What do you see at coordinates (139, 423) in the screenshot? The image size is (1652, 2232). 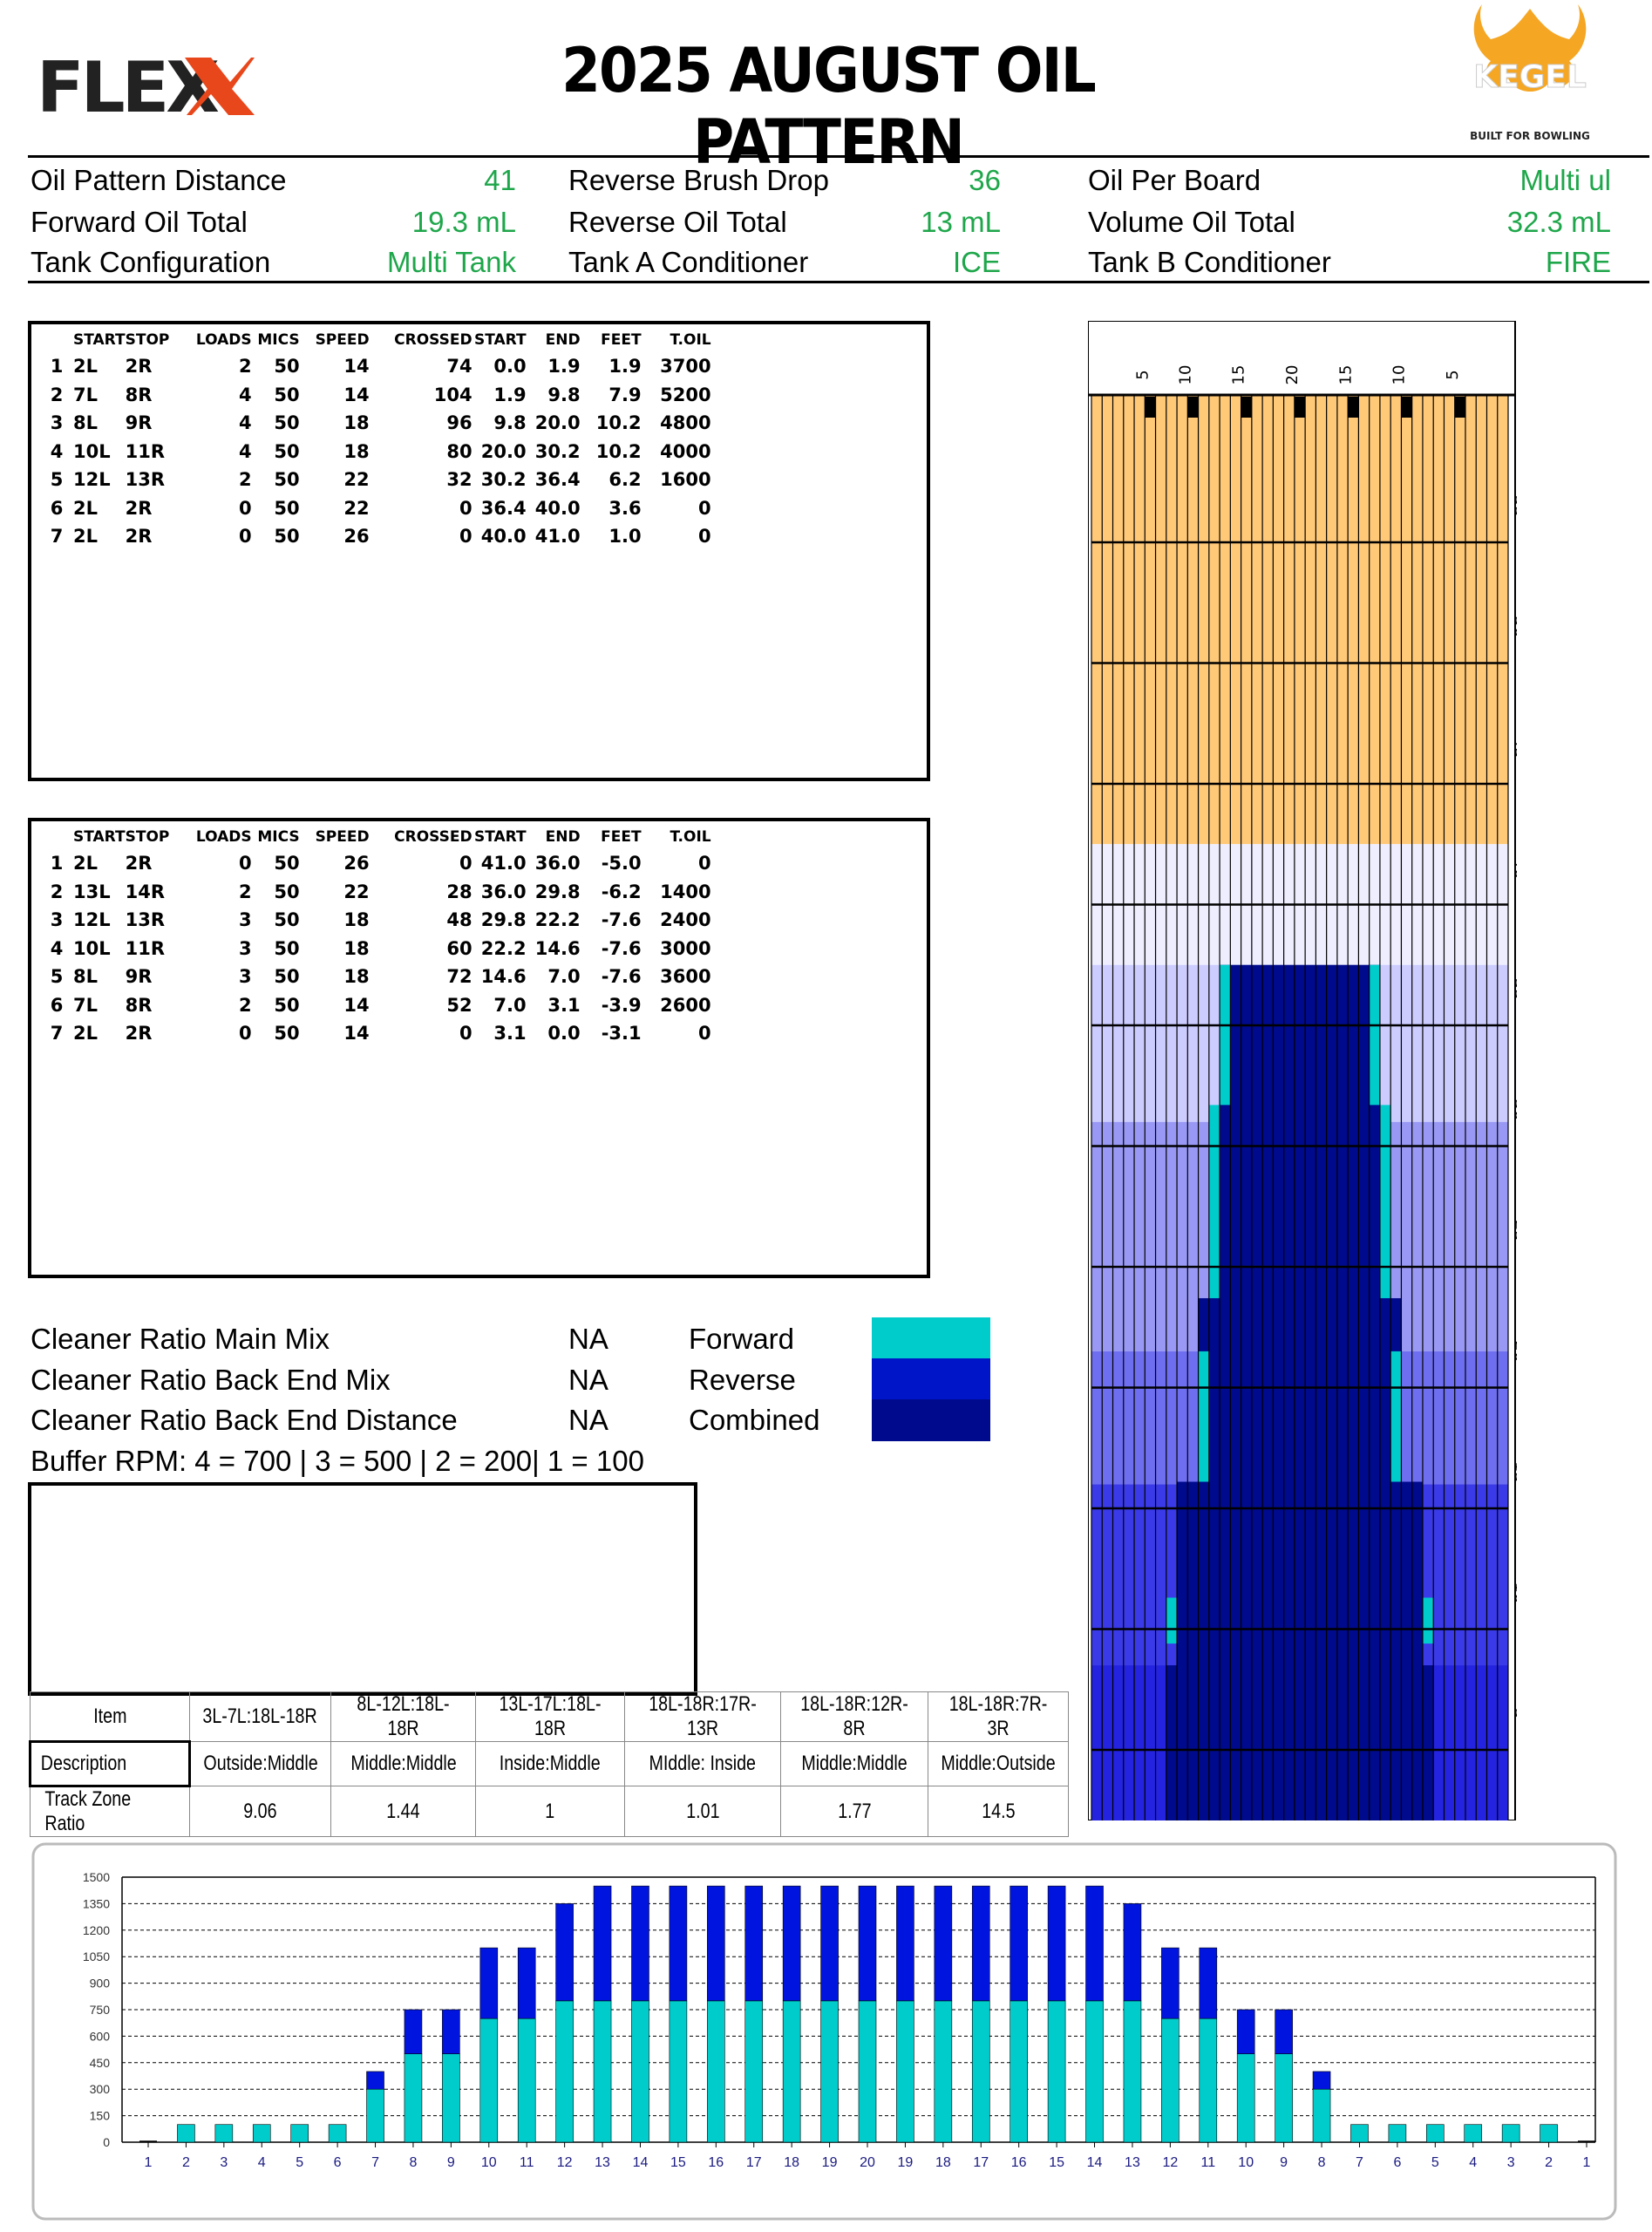 I see `table-cell: 9R` at bounding box center [139, 423].